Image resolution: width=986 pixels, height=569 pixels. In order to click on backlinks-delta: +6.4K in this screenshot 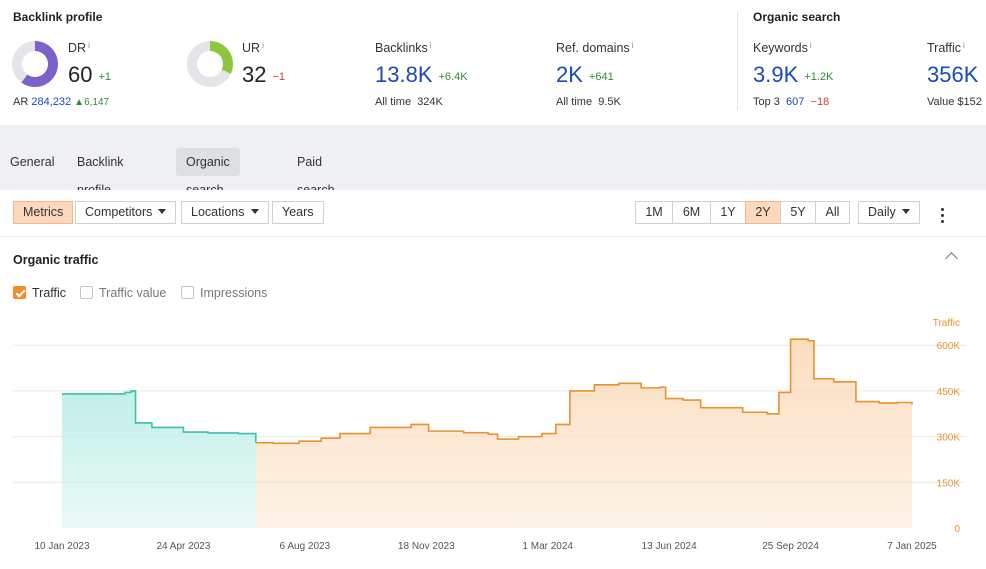, I will do `click(453, 77)`.